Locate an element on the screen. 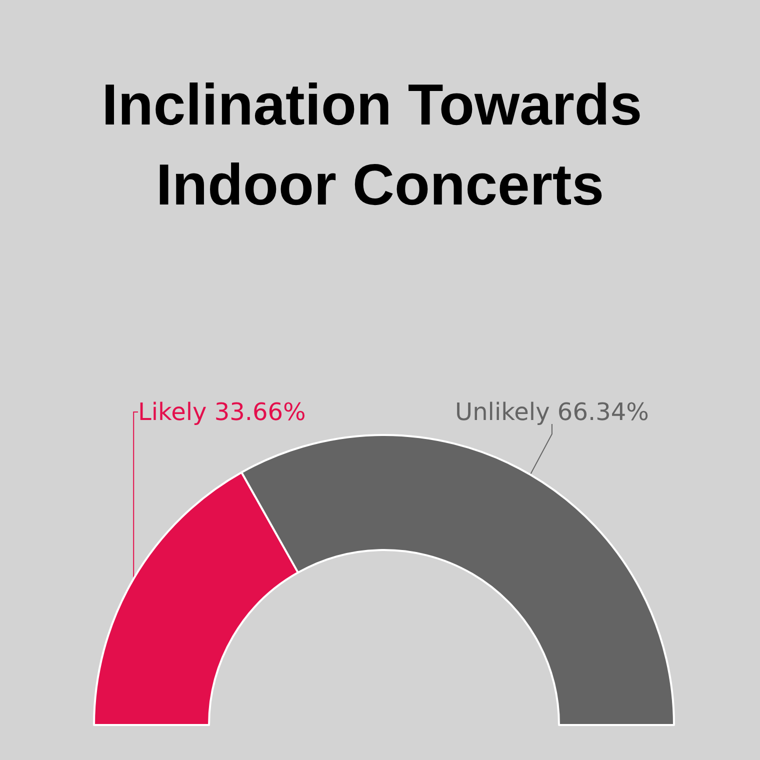 This screenshot has height=760, width=760. slice-label: Unlikely 66.34% is located at coordinates (552, 412).